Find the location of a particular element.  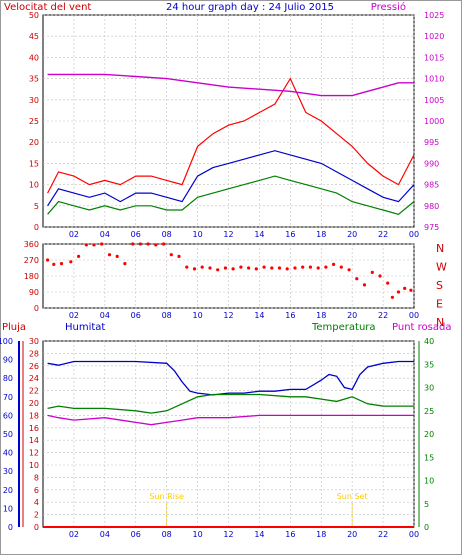

rain-y-tick: 24 is located at coordinates (34, 378).